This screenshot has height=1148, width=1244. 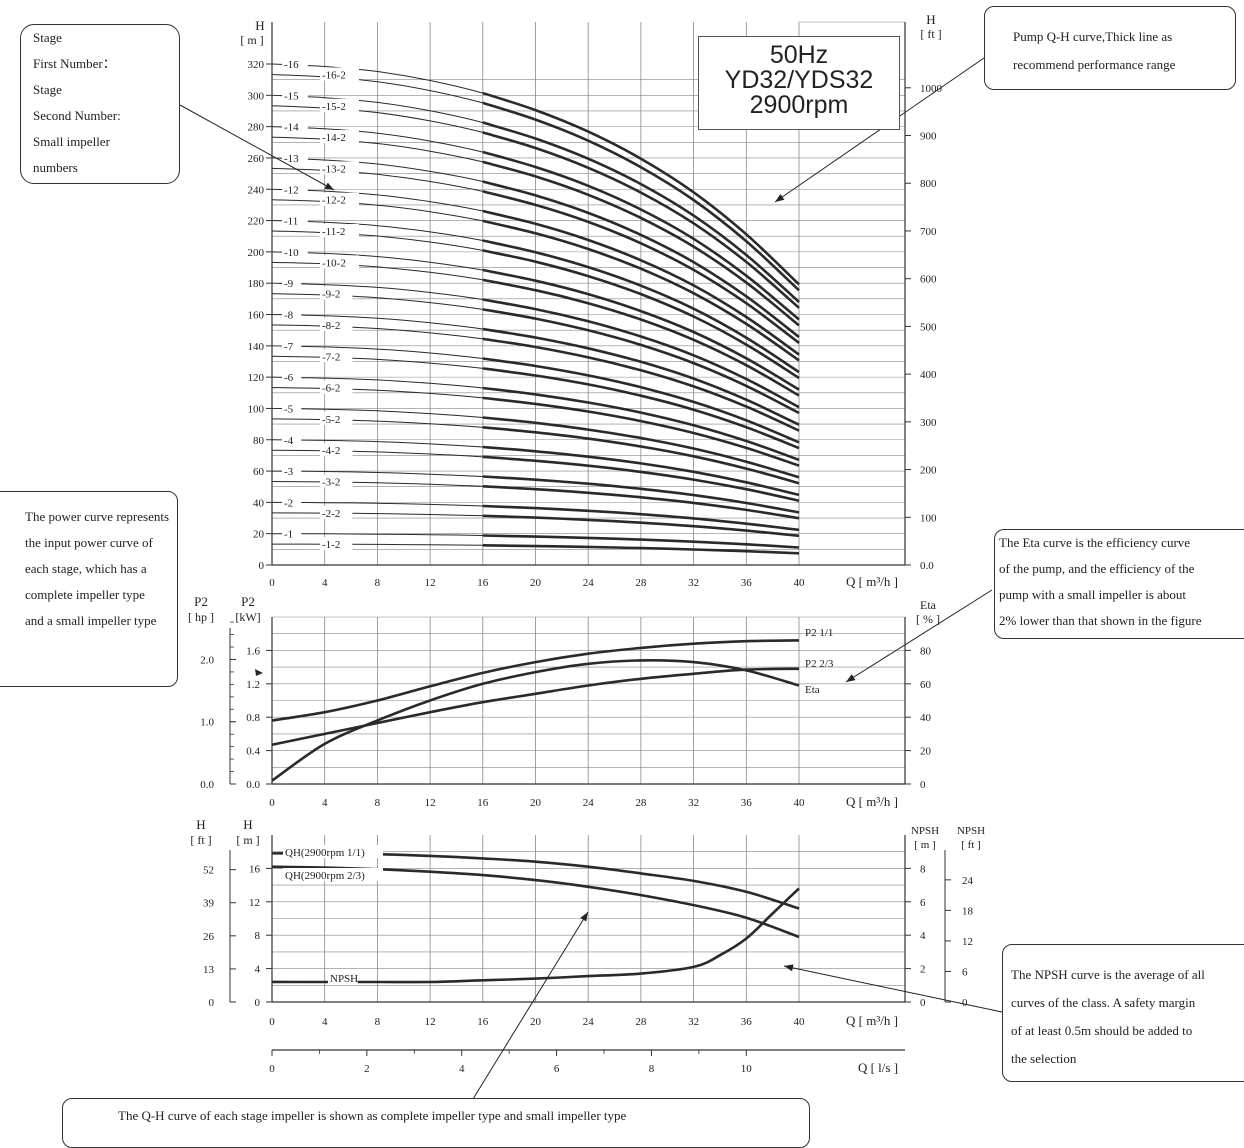 What do you see at coordinates (928, 423) in the screenshot?
I see `y2-tick-label: 300` at bounding box center [928, 423].